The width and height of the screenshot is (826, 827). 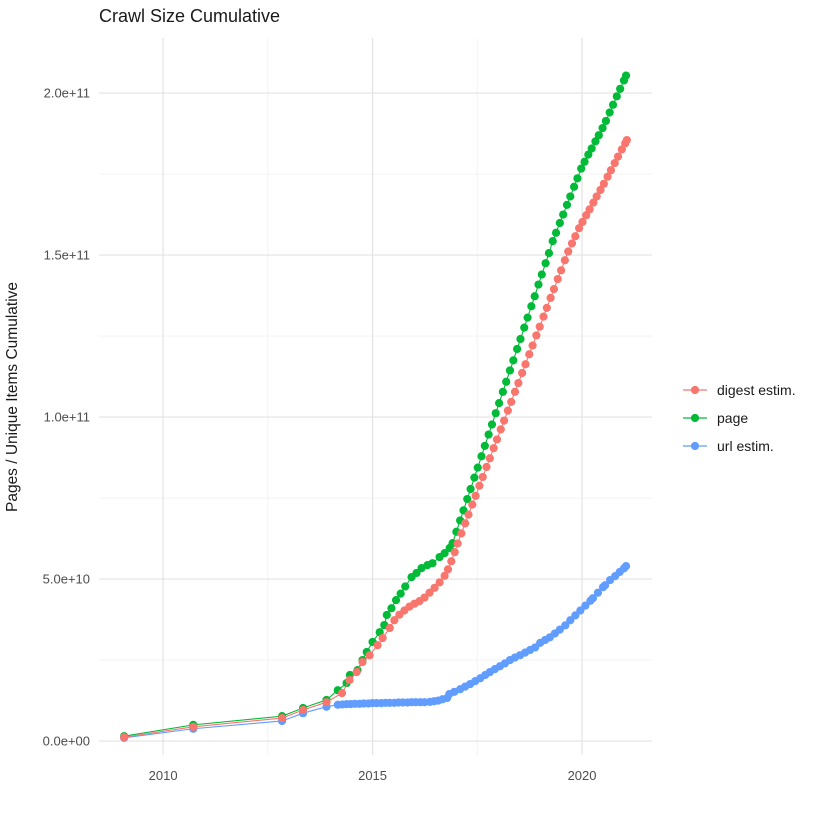 I want to click on legend-item-url-estim-: url estim., so click(x=739, y=445).